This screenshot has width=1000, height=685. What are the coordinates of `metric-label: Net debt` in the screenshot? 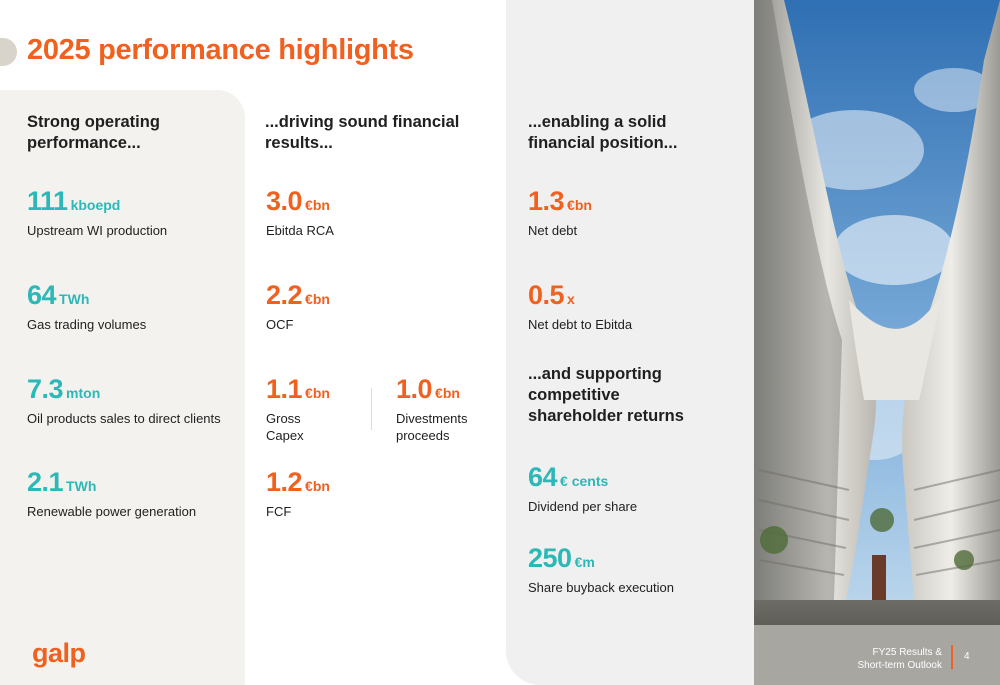 It's located at (553, 230).